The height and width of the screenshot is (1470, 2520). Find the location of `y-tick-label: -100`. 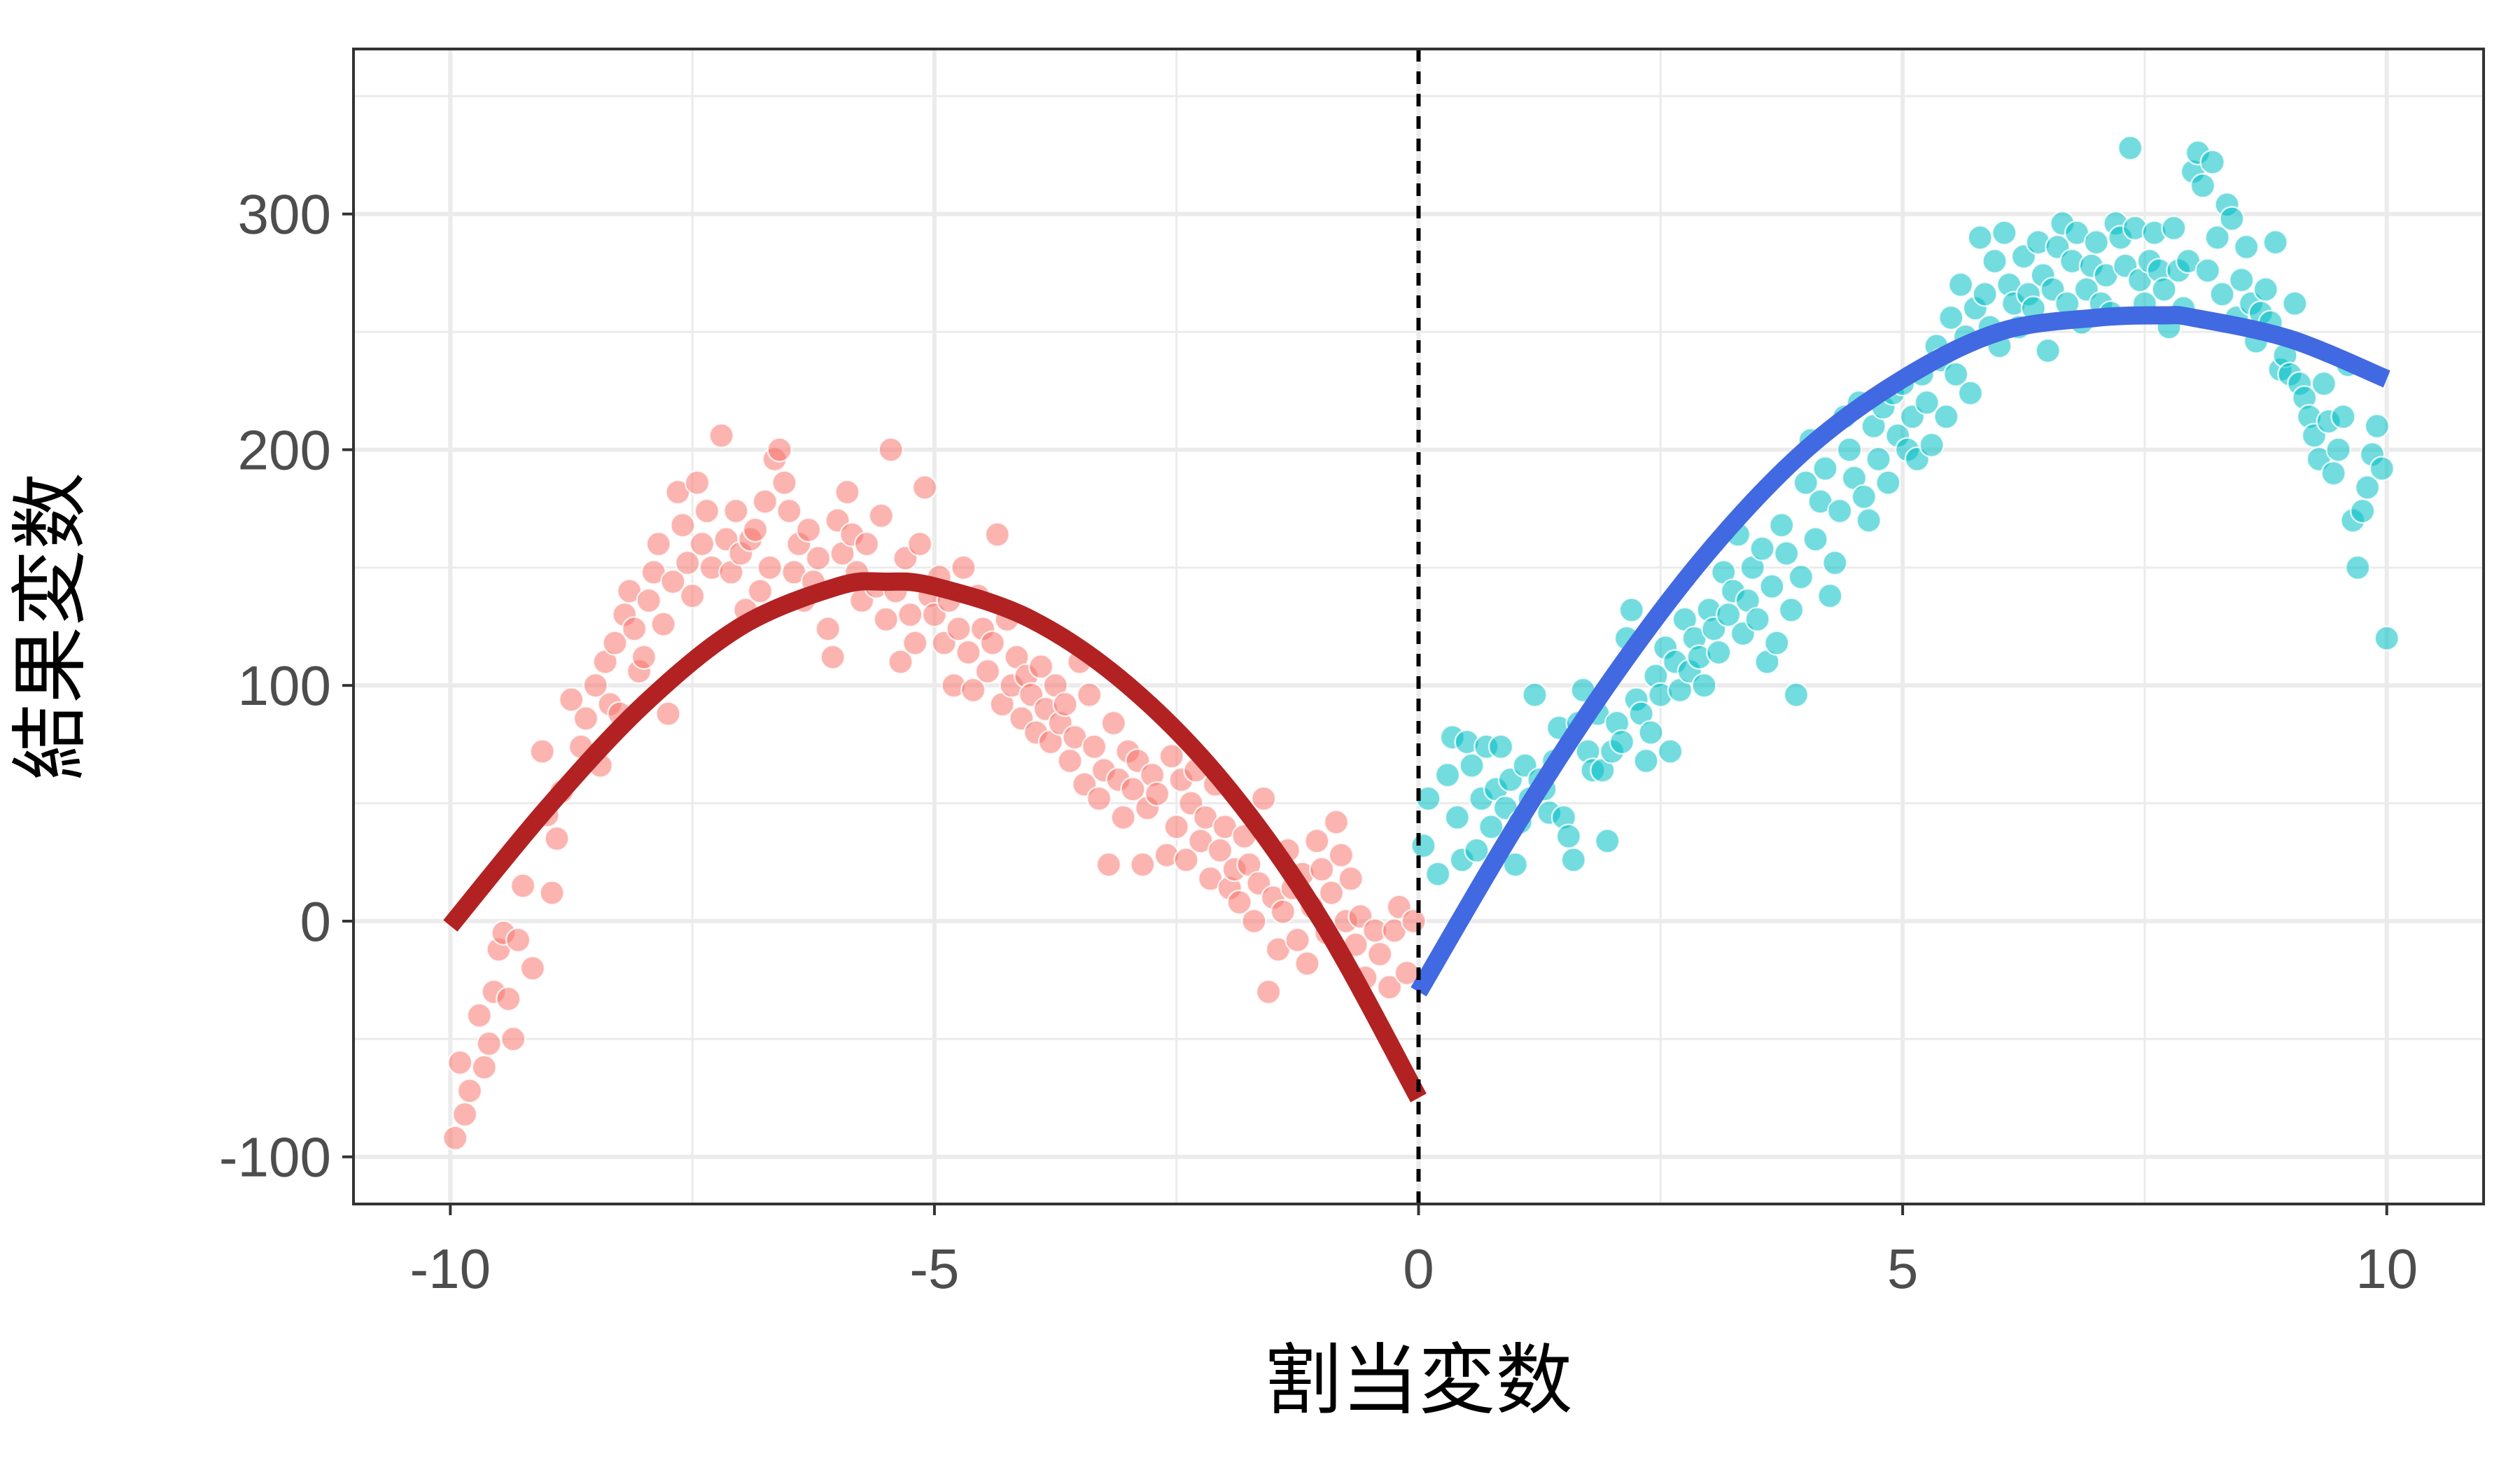

y-tick-label: -100 is located at coordinates (275, 1157).